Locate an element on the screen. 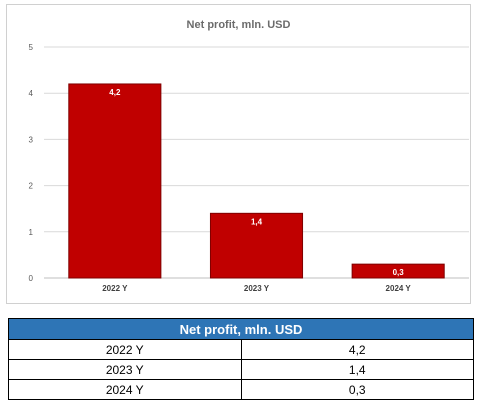 This screenshot has width=485, height=406. y-tick-label: 1 is located at coordinates (31, 232).